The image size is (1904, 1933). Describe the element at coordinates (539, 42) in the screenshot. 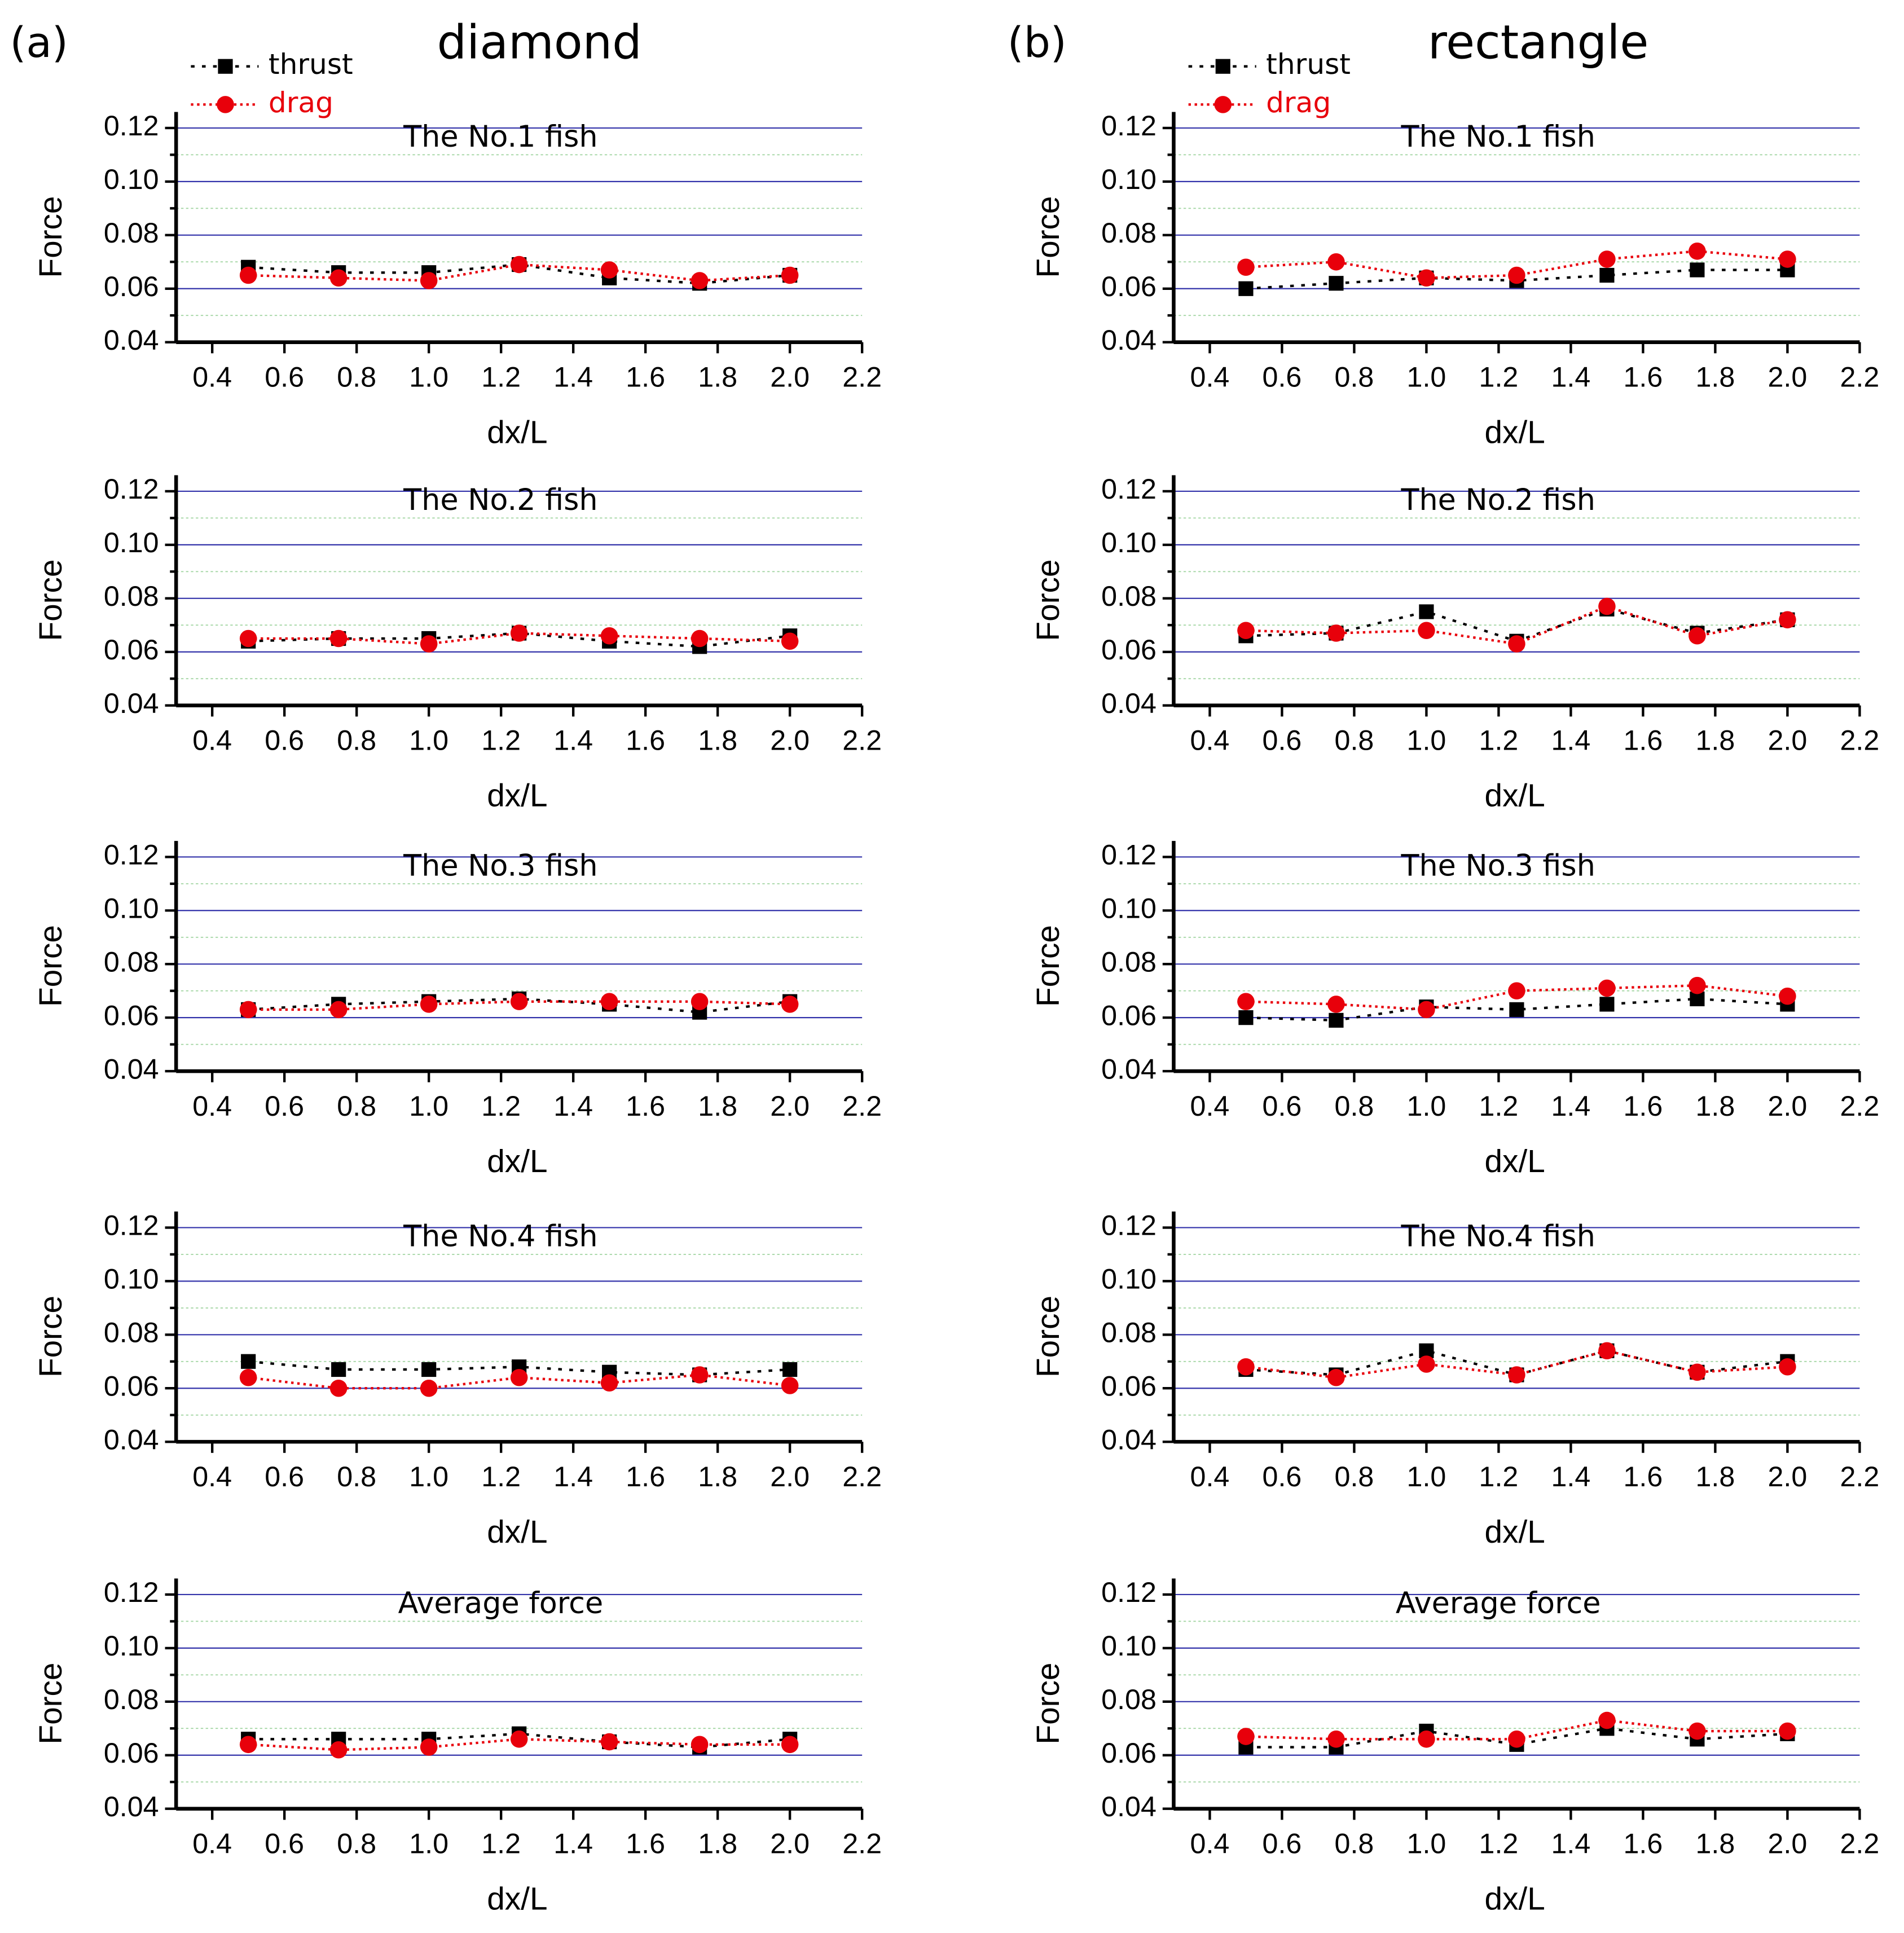

I see `panel-title: diamond` at that location.